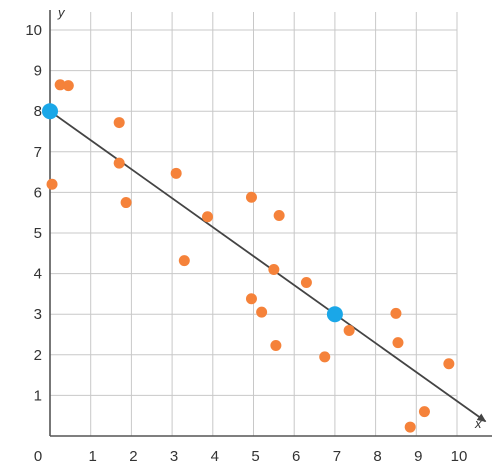 Image resolution: width=498 pixels, height=469 pixels. Describe the element at coordinates (174, 456) in the screenshot. I see `x-tick-label: 3` at that location.